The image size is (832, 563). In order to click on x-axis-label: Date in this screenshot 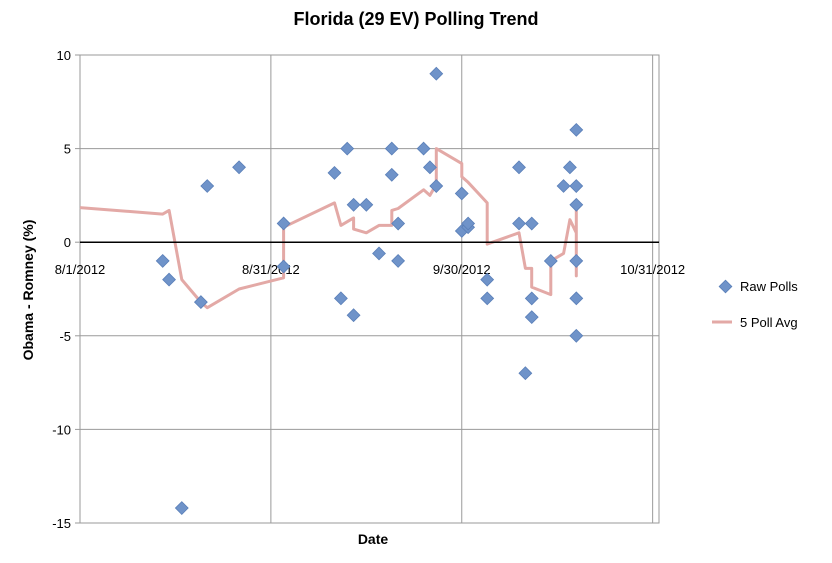, I will do `click(373, 539)`.